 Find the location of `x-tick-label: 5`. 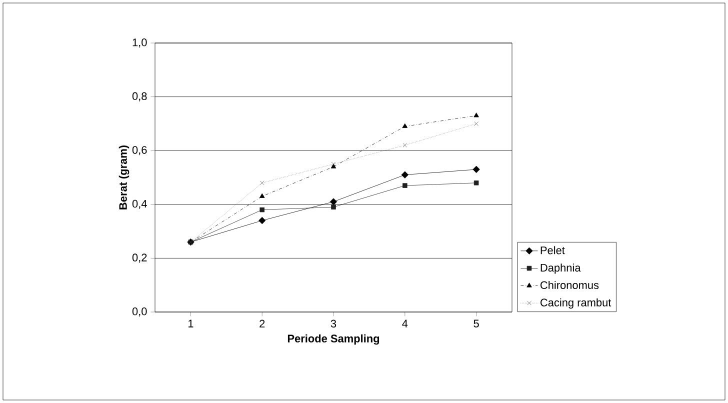

x-tick-label: 5 is located at coordinates (476, 324).